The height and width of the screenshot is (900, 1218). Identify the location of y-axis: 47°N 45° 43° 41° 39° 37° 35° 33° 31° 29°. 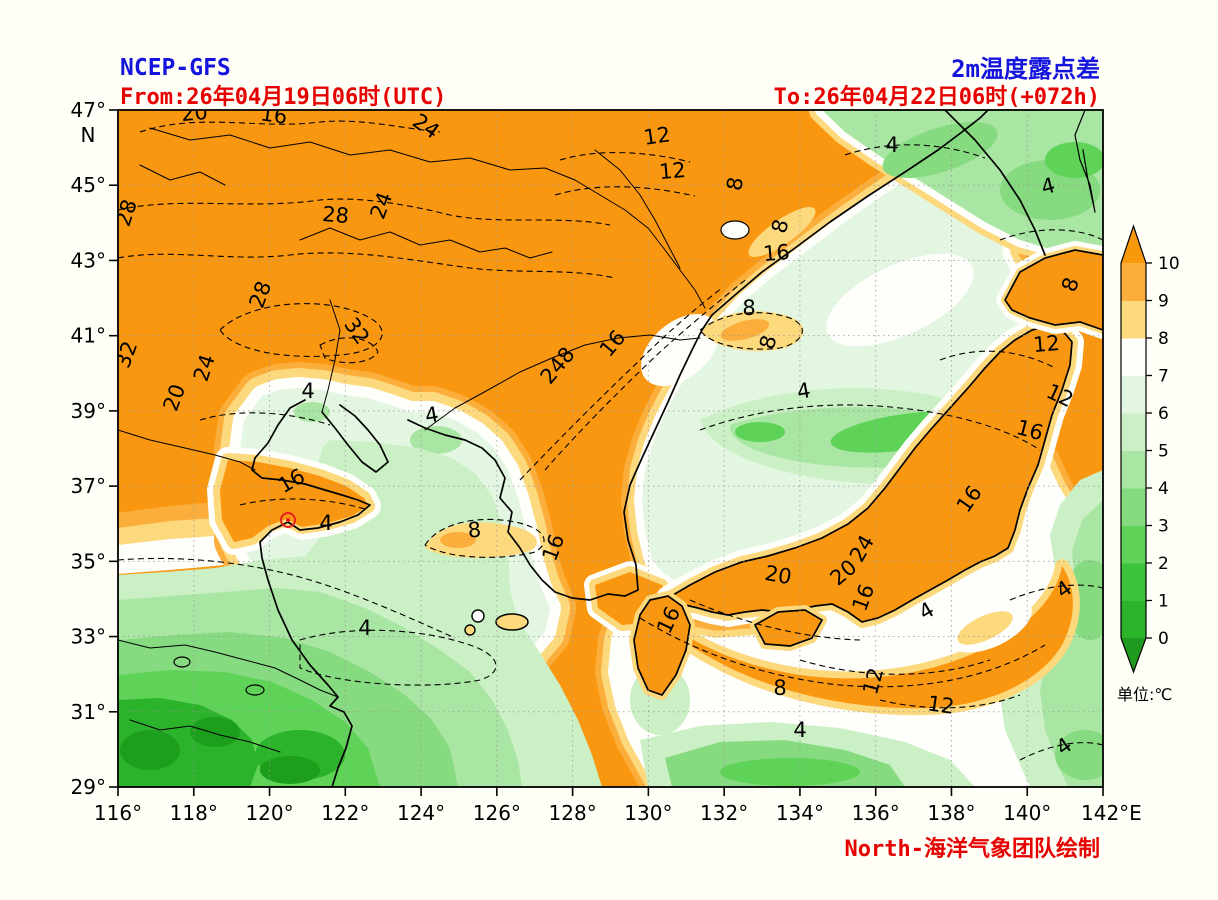
(94, 448).